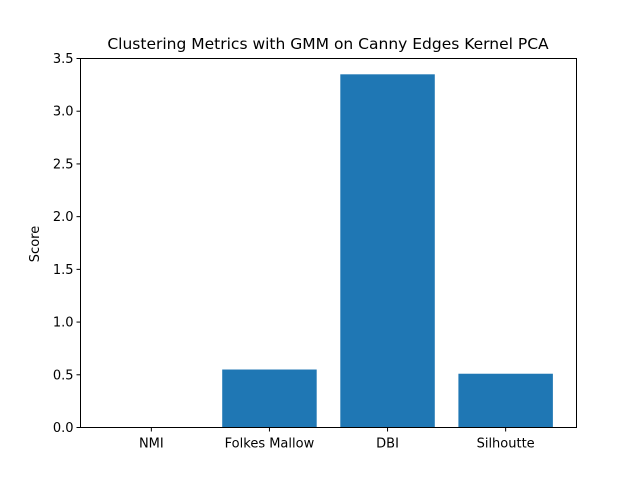  What do you see at coordinates (505, 400) in the screenshot?
I see `bar-silhoutte` at bounding box center [505, 400].